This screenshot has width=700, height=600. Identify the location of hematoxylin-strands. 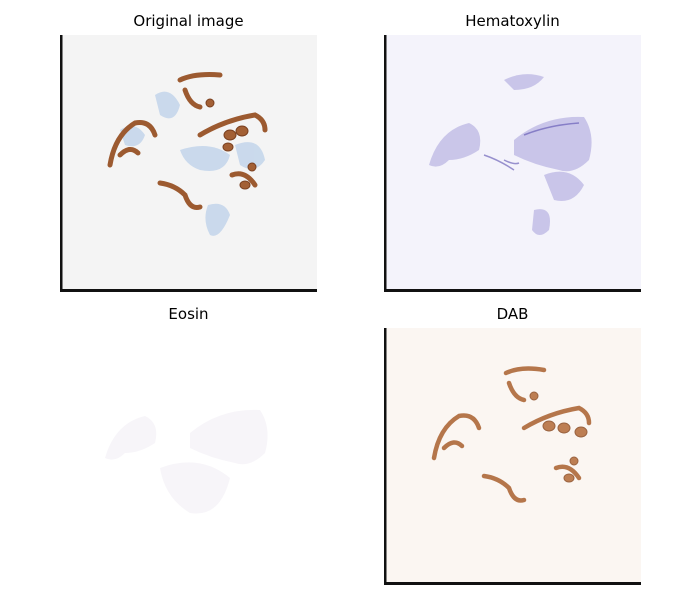
(531, 146).